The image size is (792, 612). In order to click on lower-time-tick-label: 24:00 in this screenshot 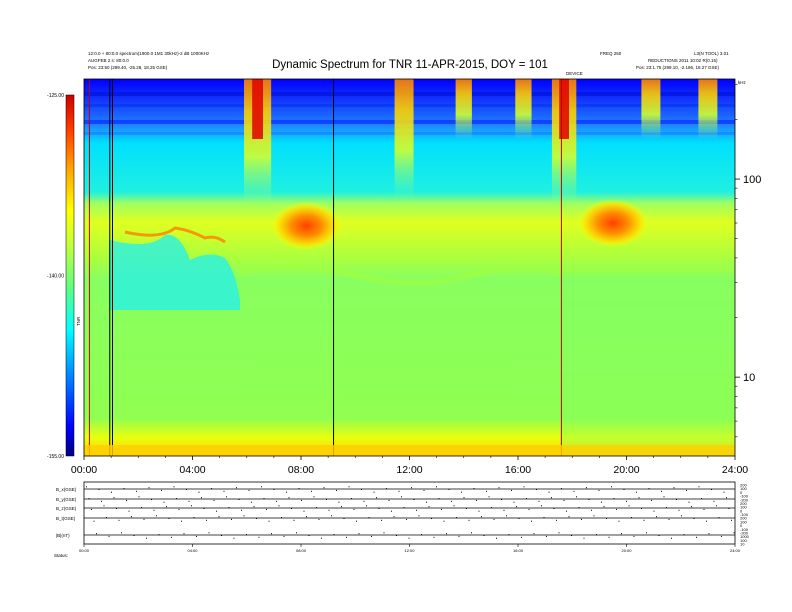, I will do `click(735, 550)`.